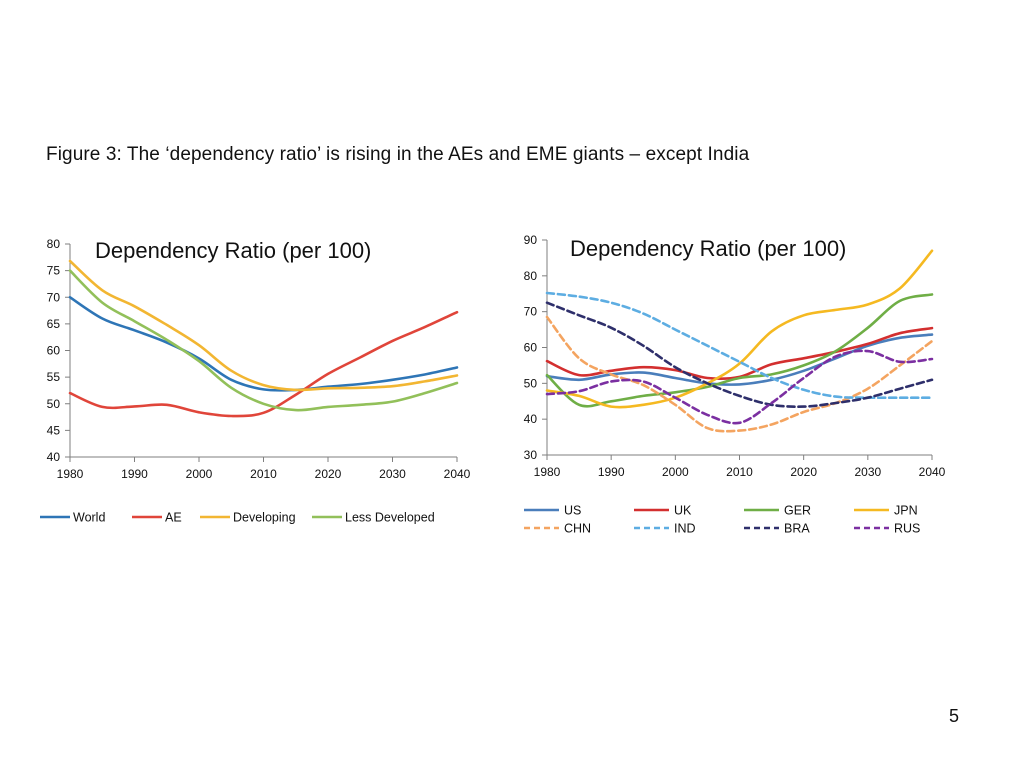  Describe the element at coordinates (263, 344) in the screenshot. I see `series-line-world` at that location.